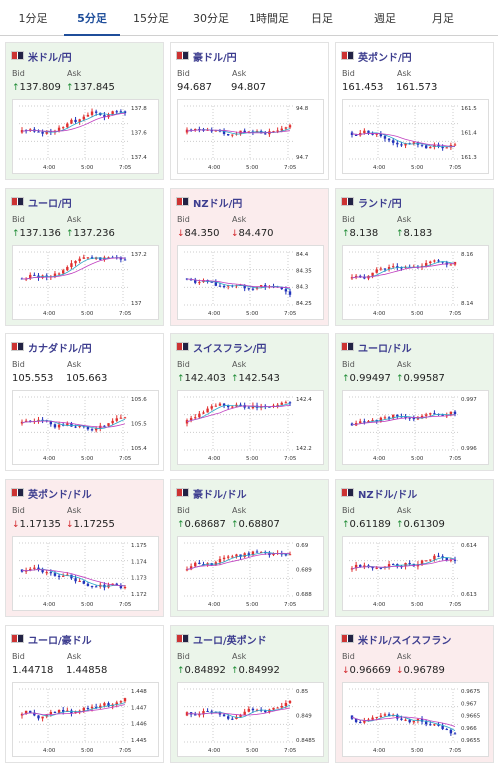 This screenshot has width=498, height=770. What do you see at coordinates (385, 349) in the screenshot?
I see `pair-name-link: ユーロ/ドル` at bounding box center [385, 349].